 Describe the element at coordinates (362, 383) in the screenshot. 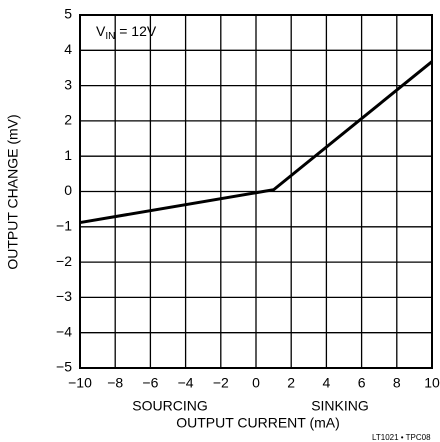

I see `x-tick-label: 6` at that location.